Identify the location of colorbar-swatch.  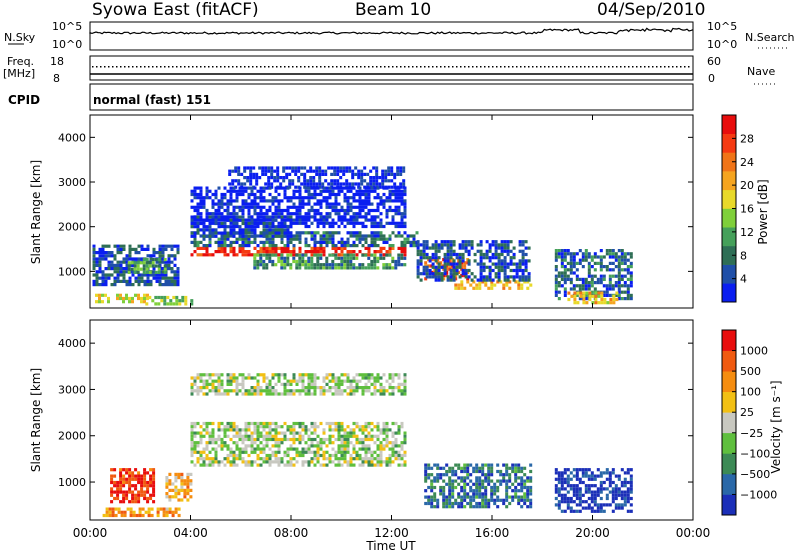
(729, 443).